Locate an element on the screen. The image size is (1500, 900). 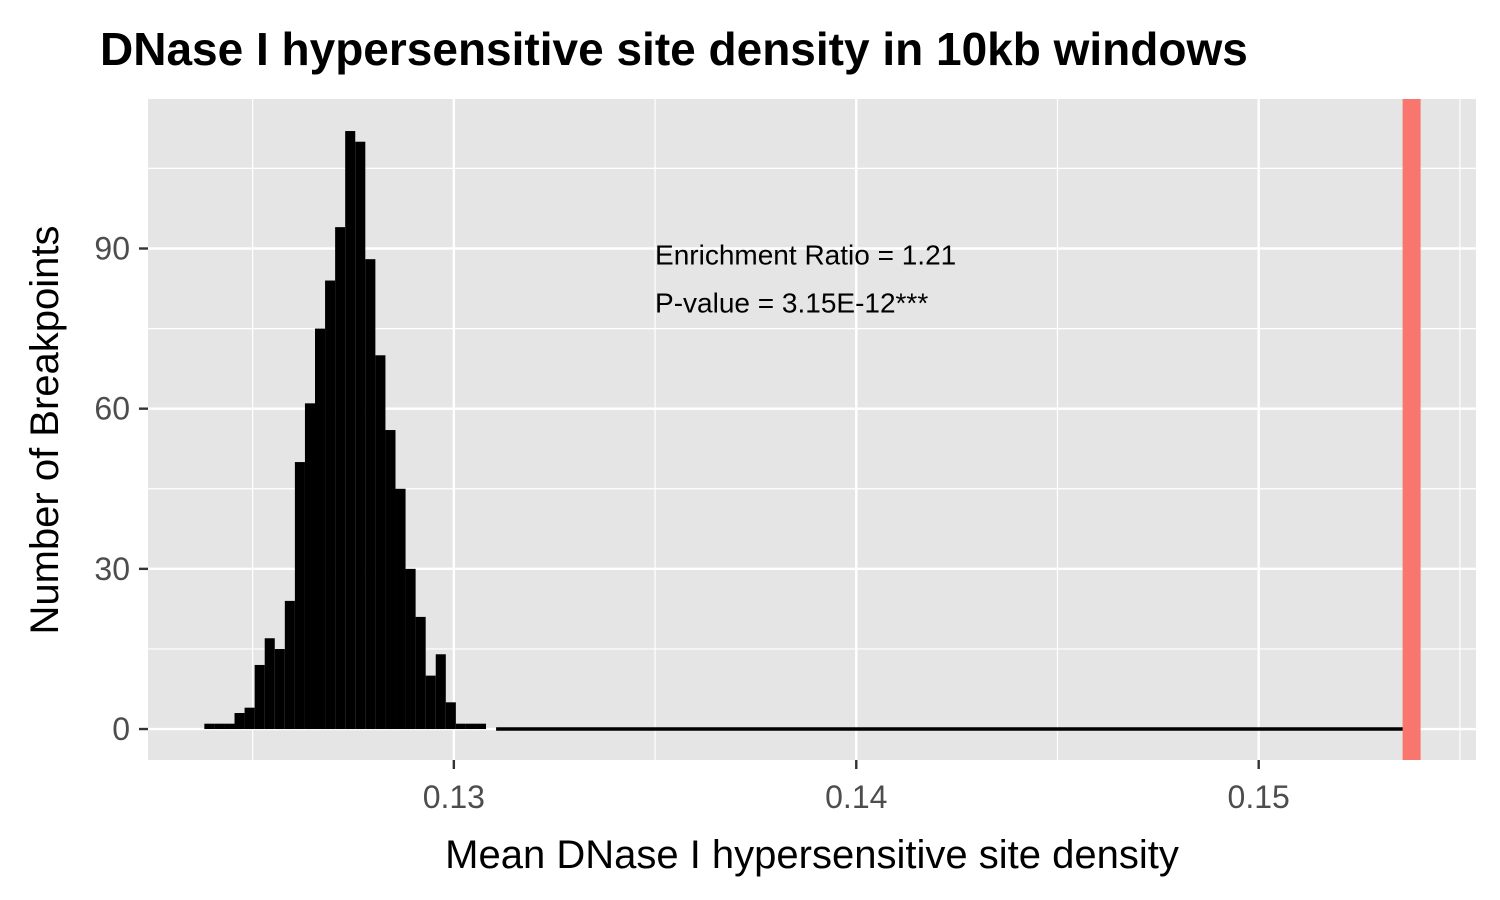
y-tick-label: 60 is located at coordinates (112, 409).